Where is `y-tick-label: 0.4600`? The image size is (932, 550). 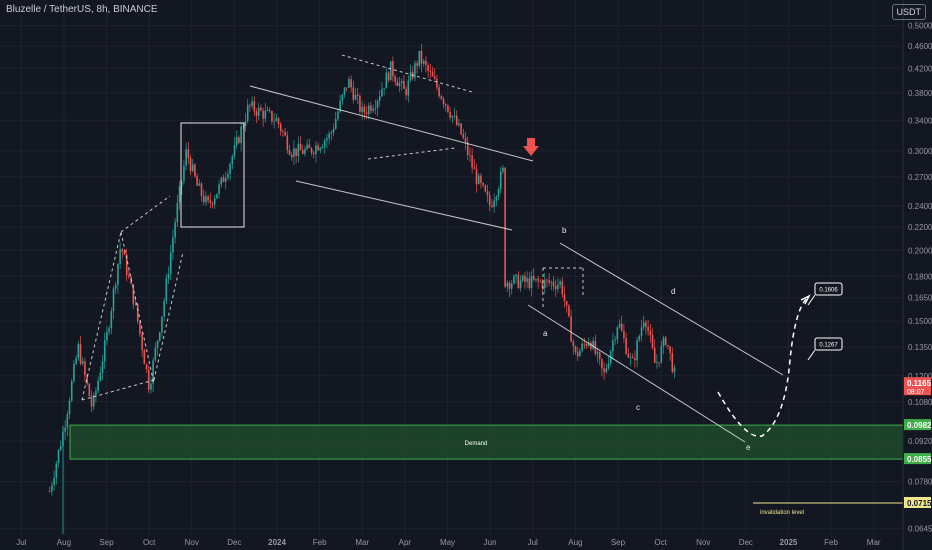 y-tick-label: 0.4600 is located at coordinates (920, 46).